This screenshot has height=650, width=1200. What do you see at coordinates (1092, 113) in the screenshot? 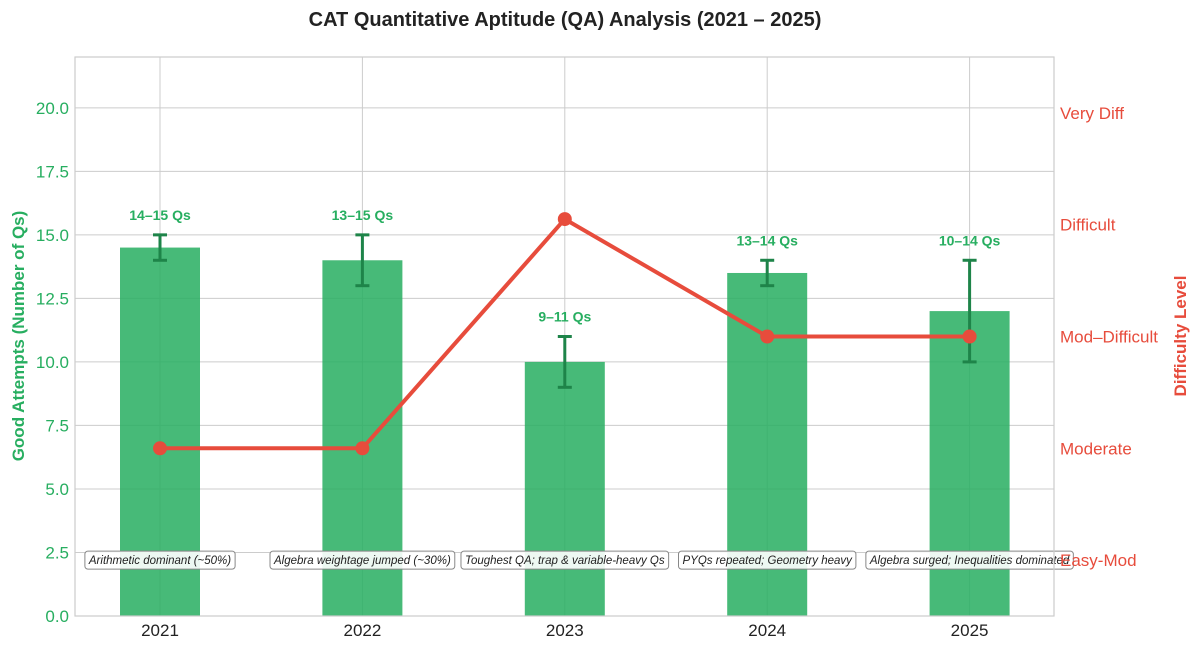
I see `y-tick-label-right: Very Diff` at bounding box center [1092, 113].